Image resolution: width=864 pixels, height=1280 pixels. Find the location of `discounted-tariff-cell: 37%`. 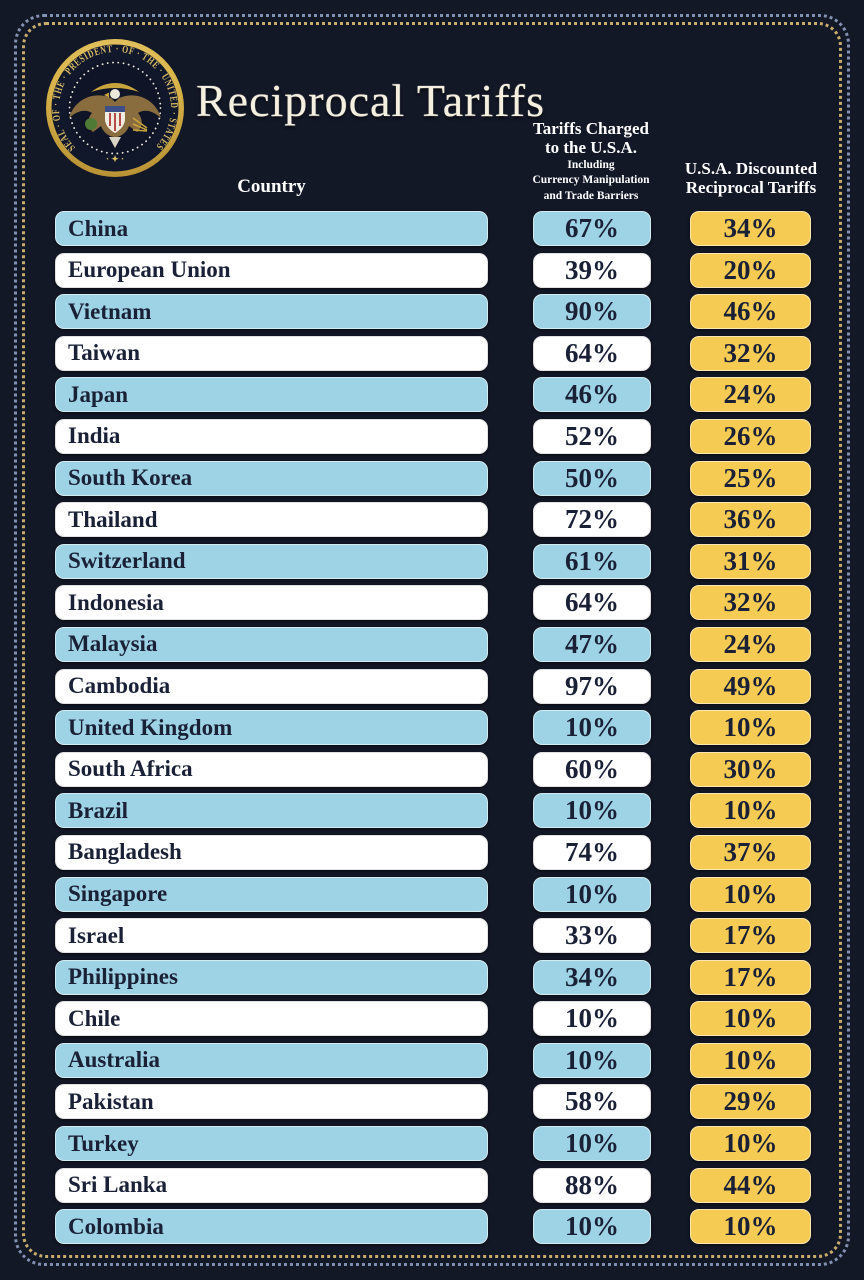

discounted-tariff-cell: 37% is located at coordinates (750, 852).